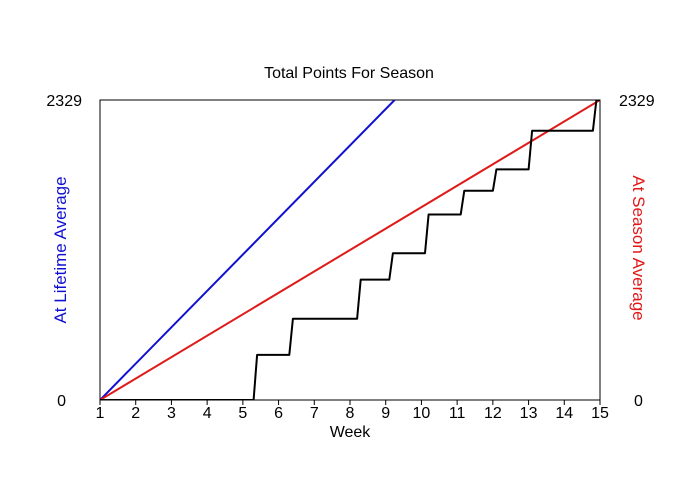 Image resolution: width=700 pixels, height=500 pixels. Describe the element at coordinates (61, 401) in the screenshot. I see `y-left-tick-min: 0` at that location.